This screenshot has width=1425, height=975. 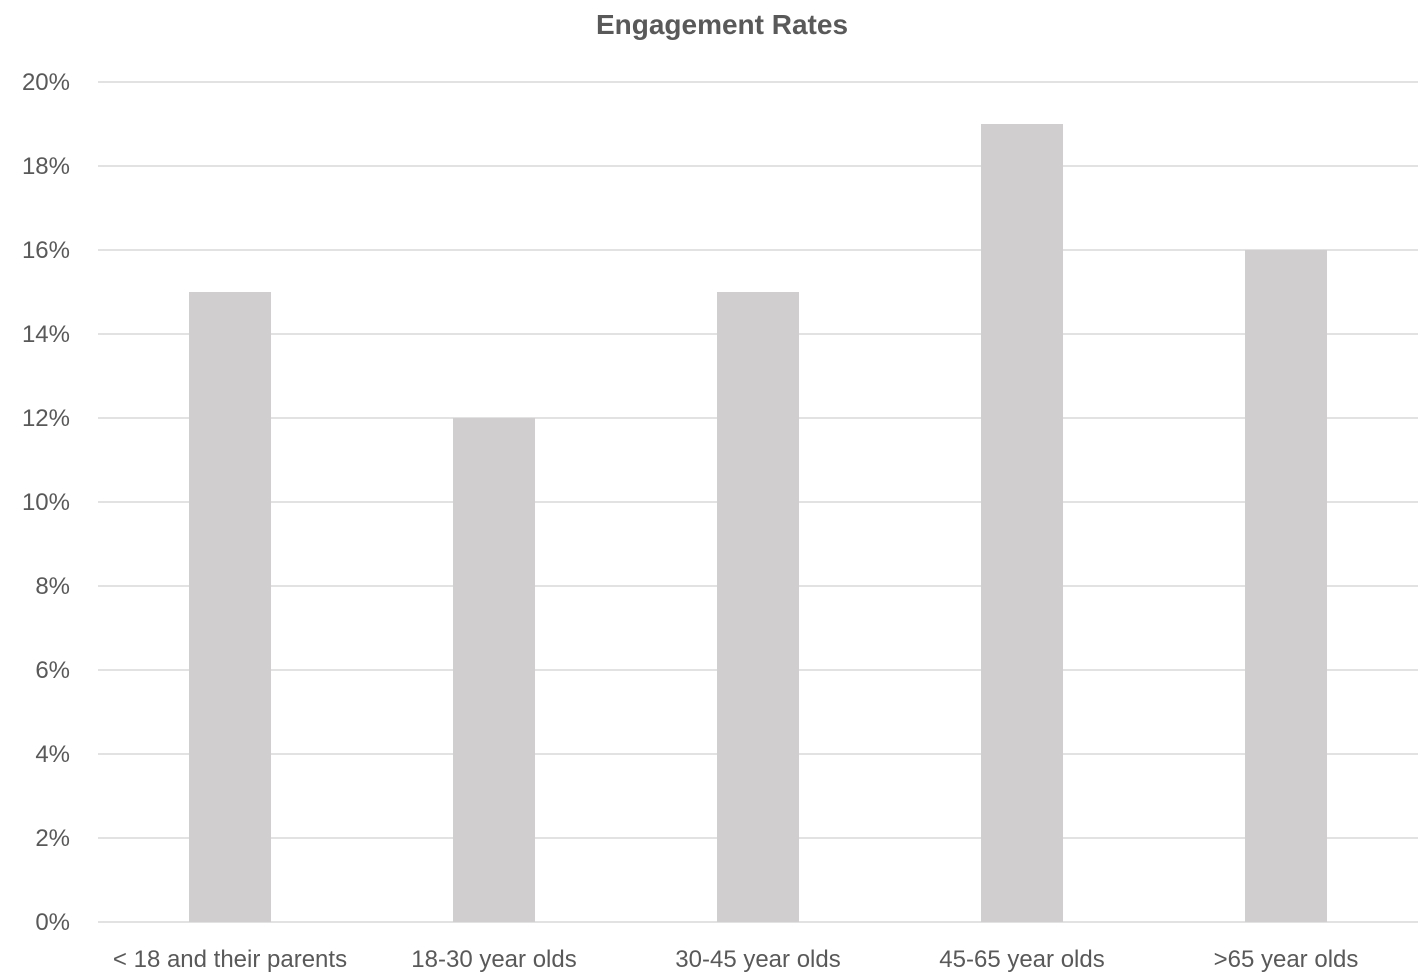 I want to click on y-tick-label: 14%, so click(x=46, y=334).